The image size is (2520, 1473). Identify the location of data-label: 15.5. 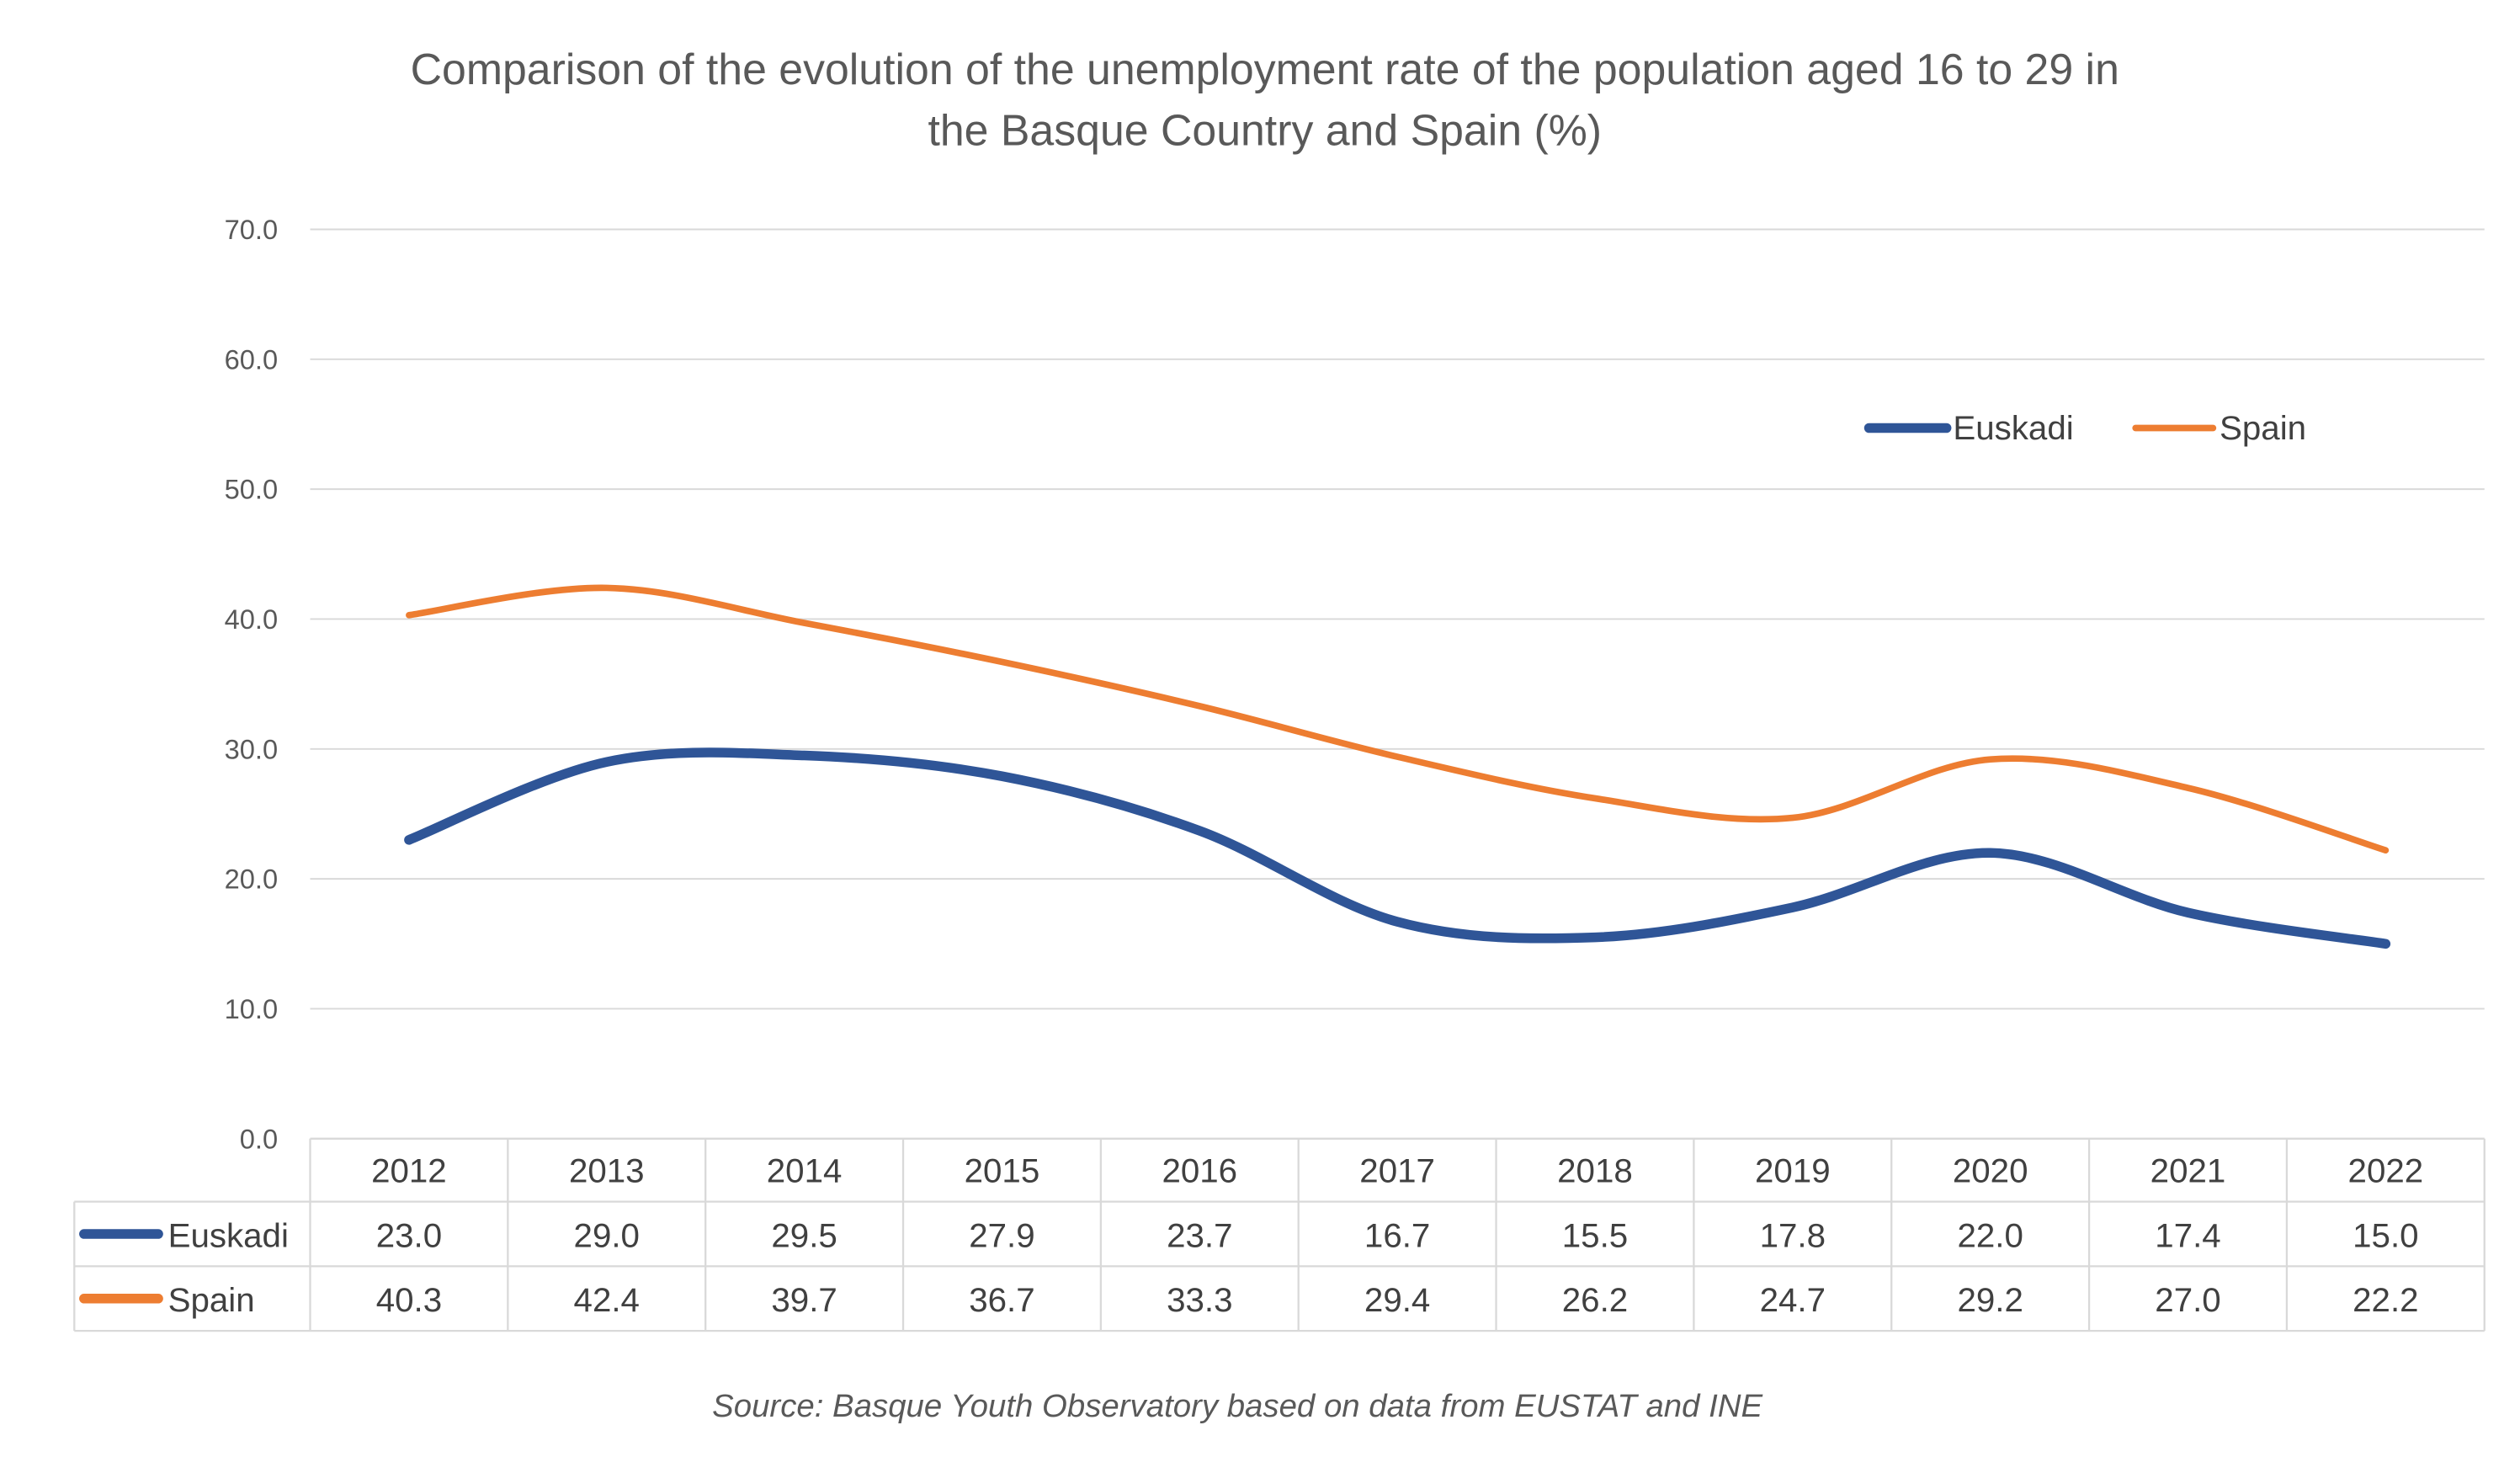
(1595, 1235).